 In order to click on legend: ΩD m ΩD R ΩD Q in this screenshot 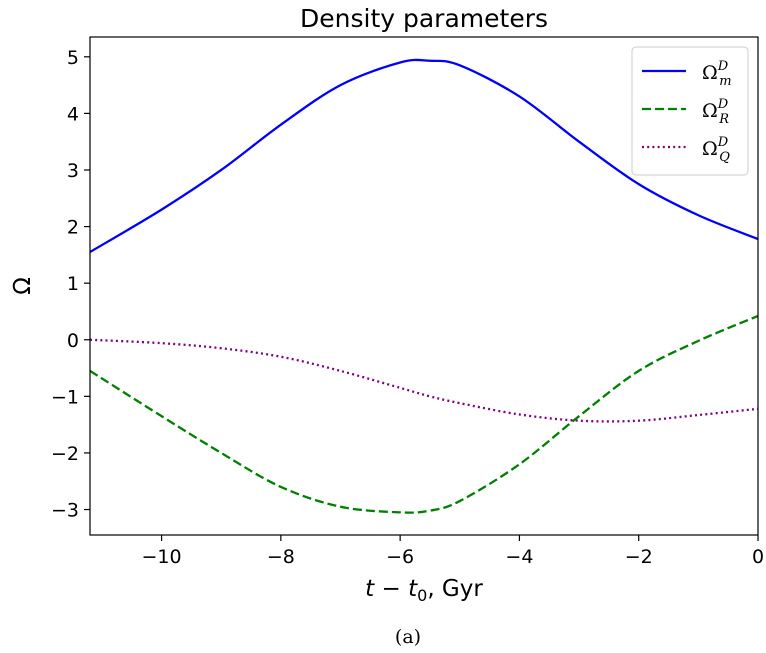, I will do `click(690, 111)`.